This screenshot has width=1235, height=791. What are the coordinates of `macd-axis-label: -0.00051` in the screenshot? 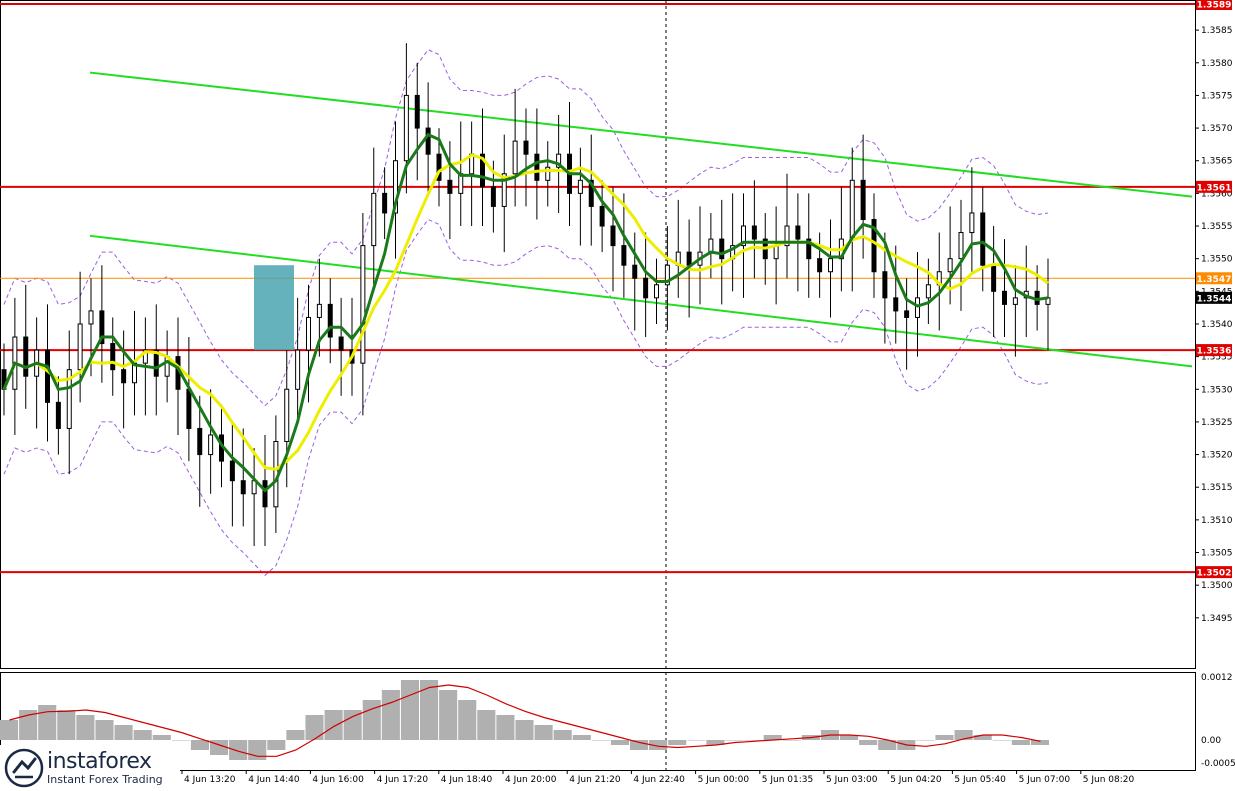 It's located at (1218, 764).